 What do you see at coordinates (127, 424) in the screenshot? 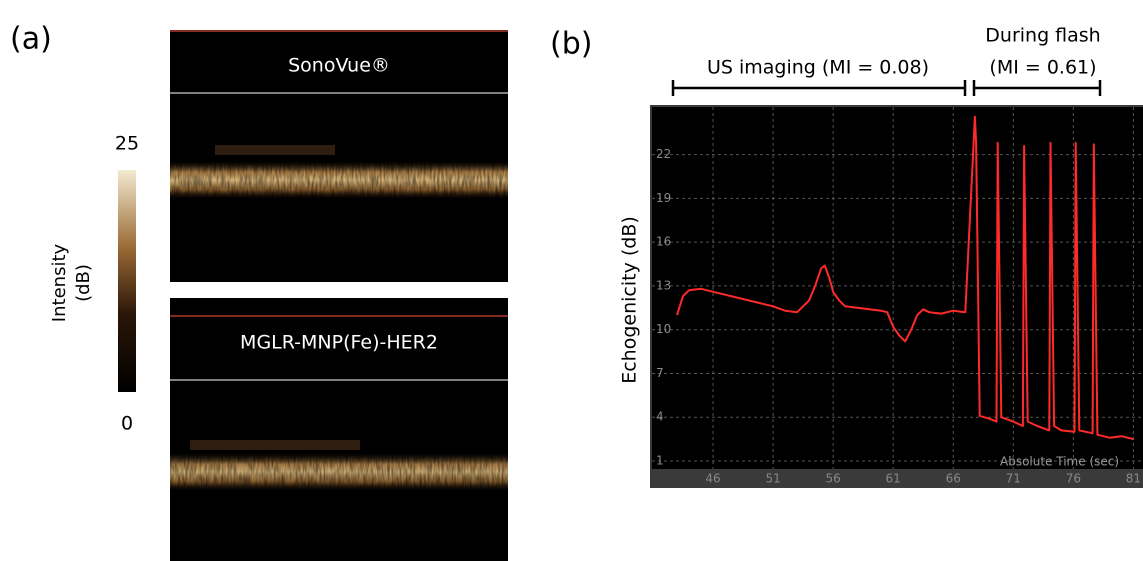
I see `colorbar-tick-label: 0` at bounding box center [127, 424].